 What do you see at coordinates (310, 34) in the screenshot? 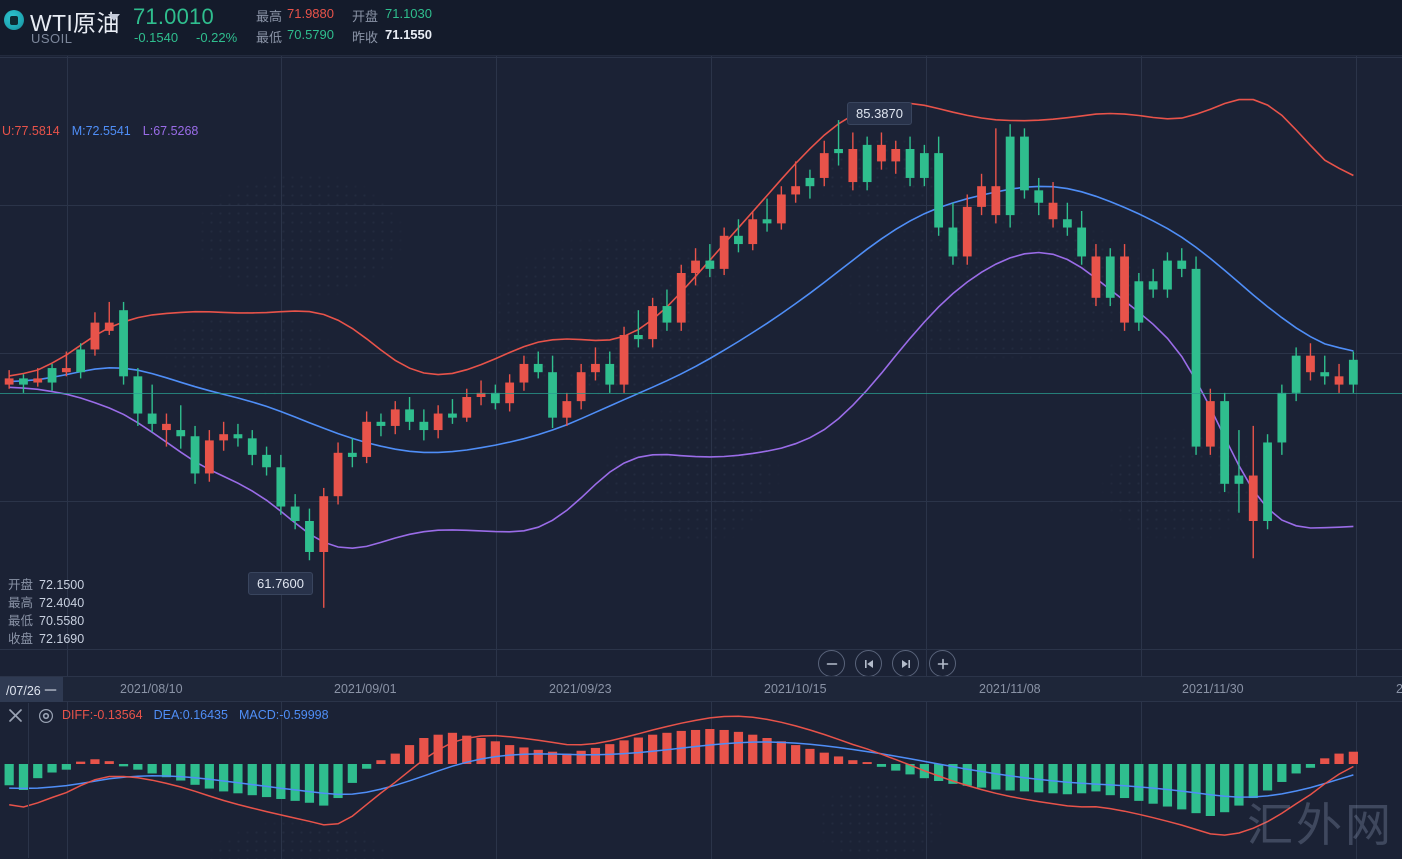
I see `stat-value-low: 70.5790` at bounding box center [310, 34].